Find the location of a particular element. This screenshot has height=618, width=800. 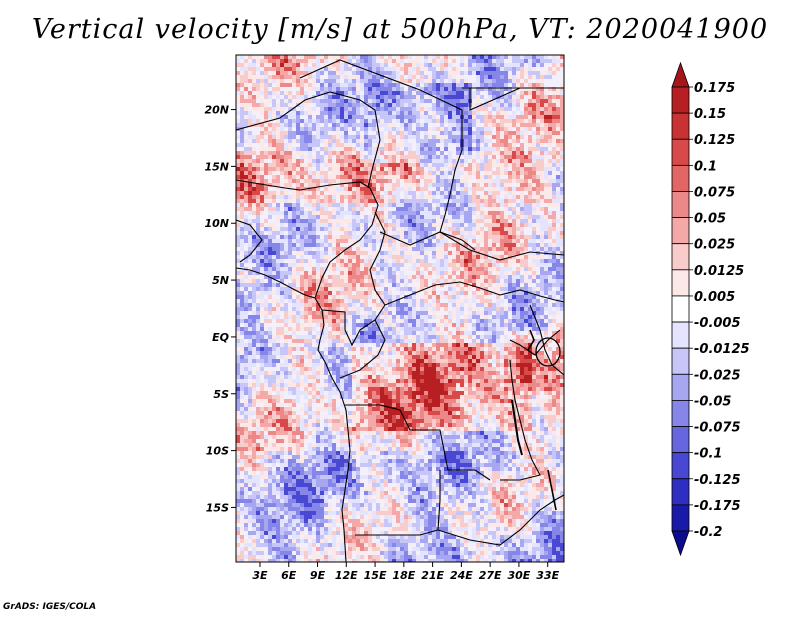

lon-tick-label: 9E is located at coordinates (318, 575).